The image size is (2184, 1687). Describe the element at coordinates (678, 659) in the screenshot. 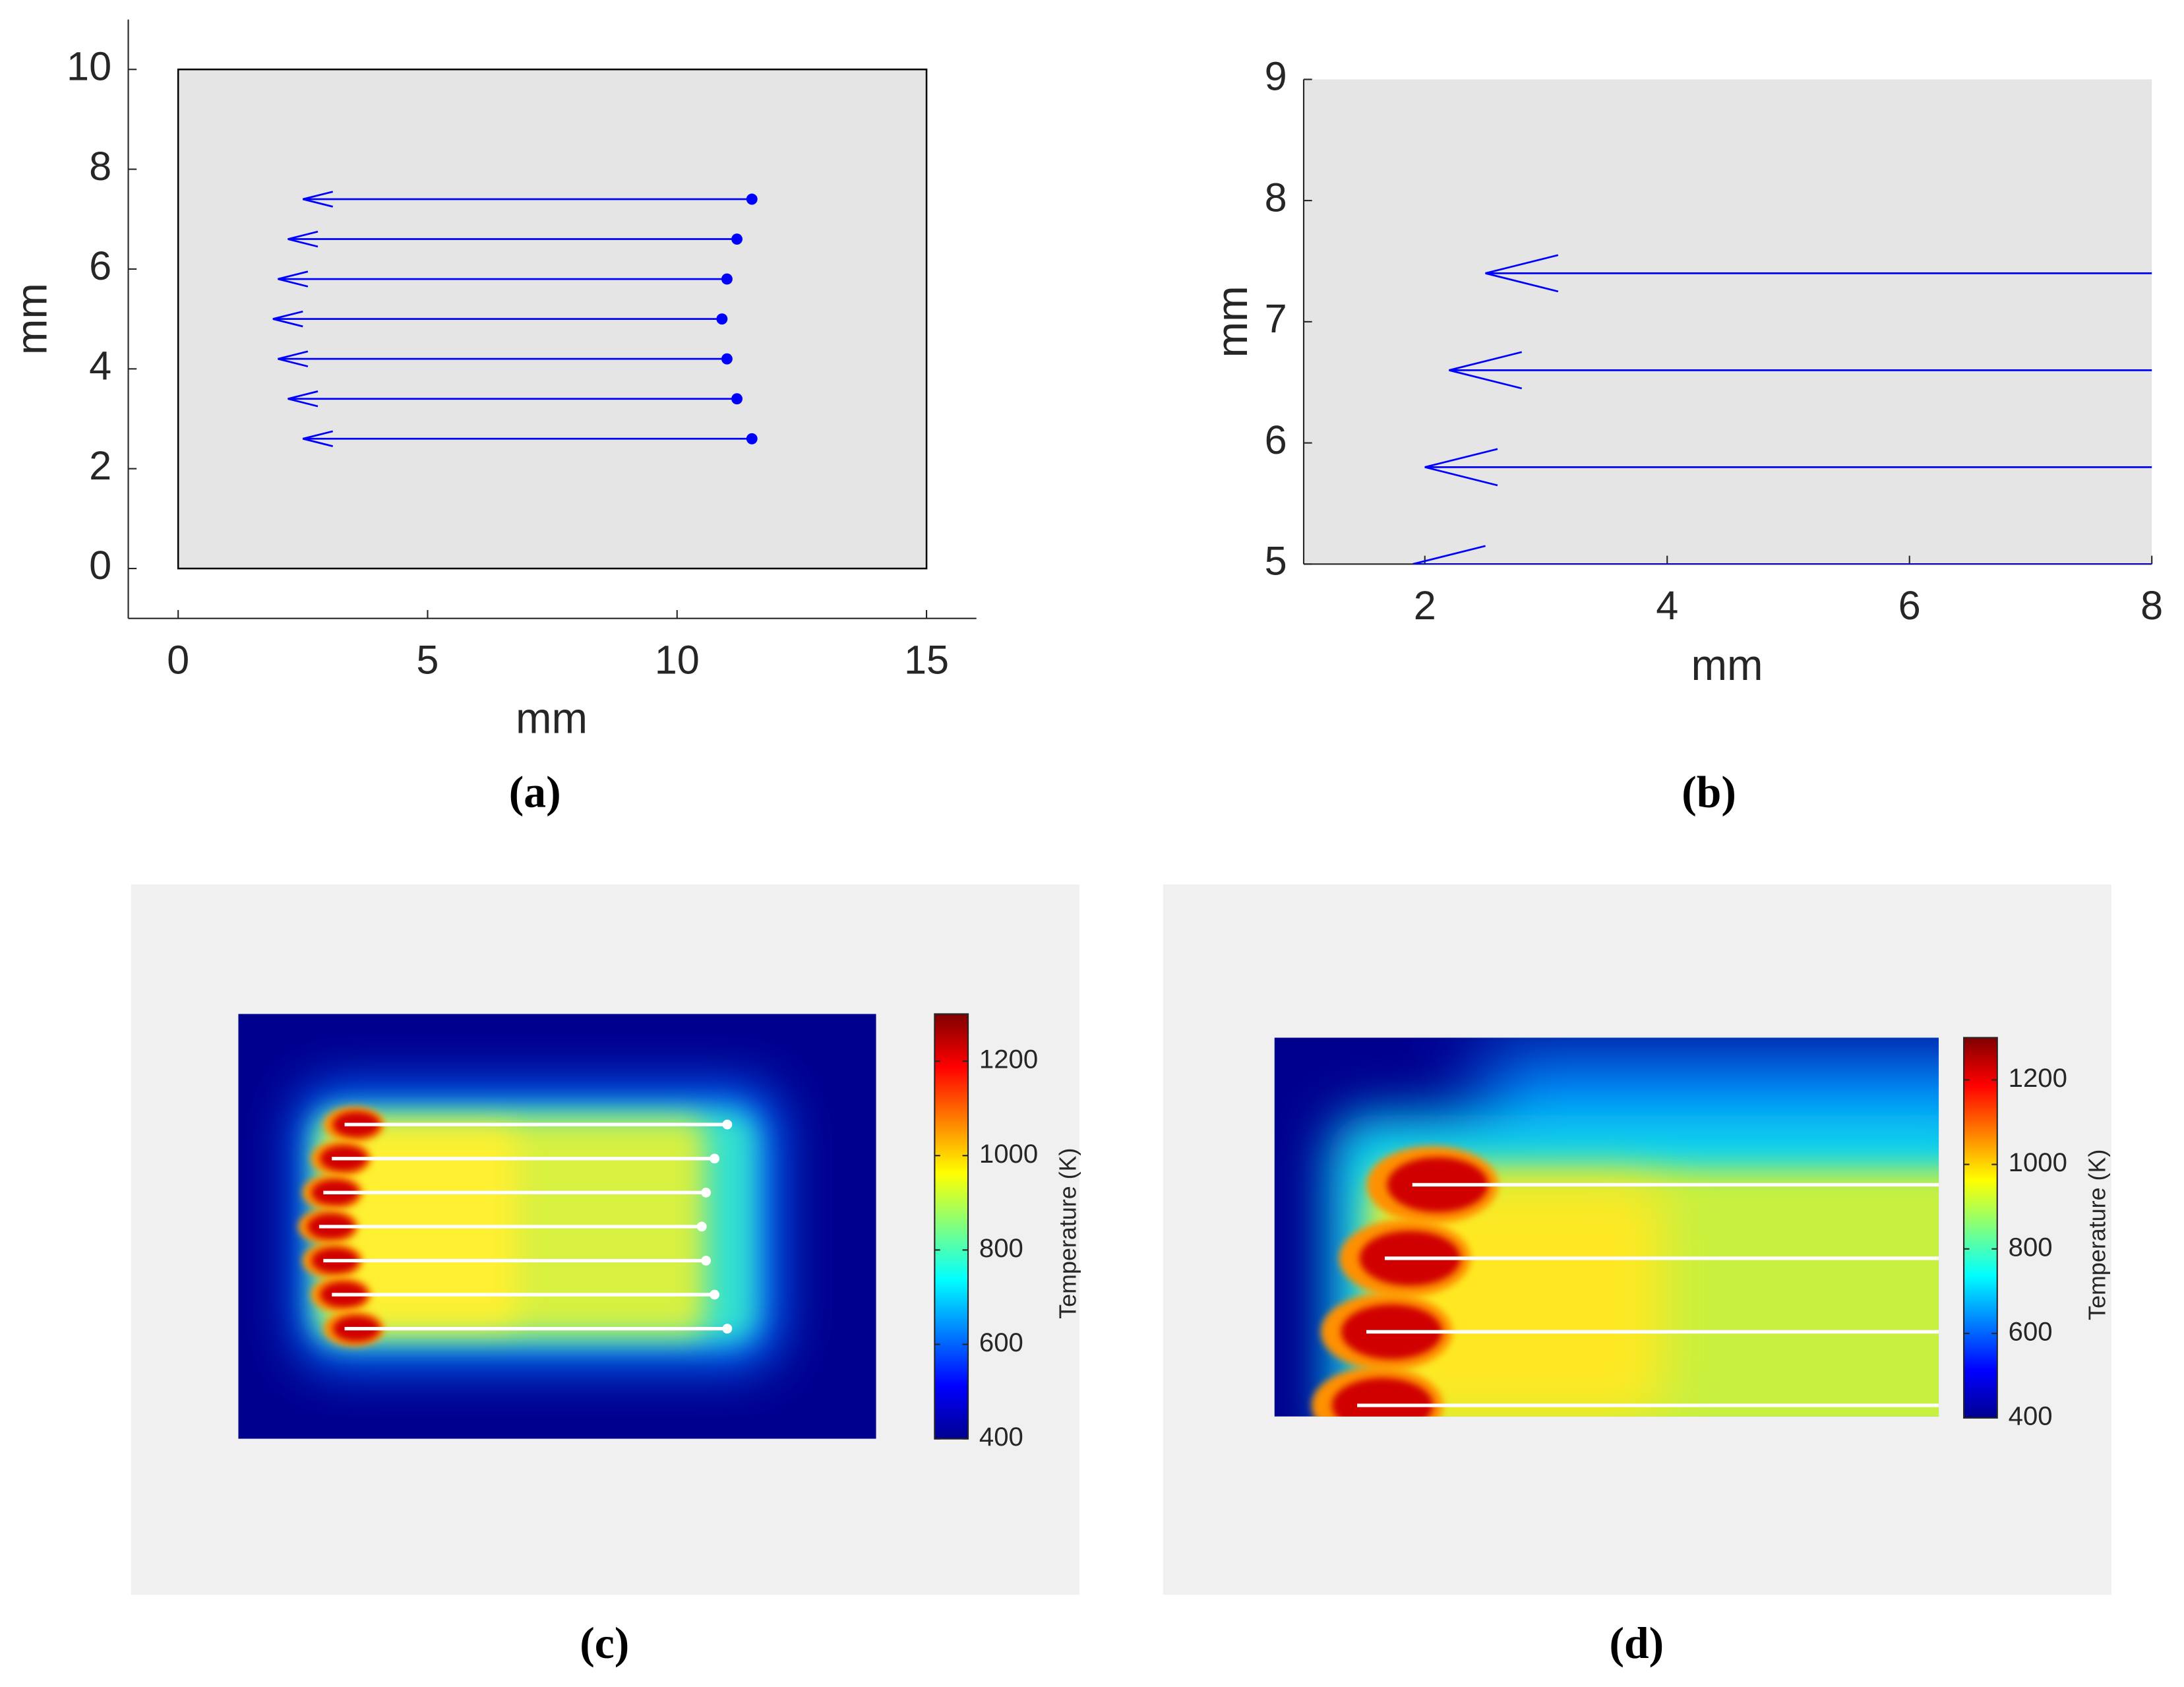

I see `x-tick-label: 10` at that location.